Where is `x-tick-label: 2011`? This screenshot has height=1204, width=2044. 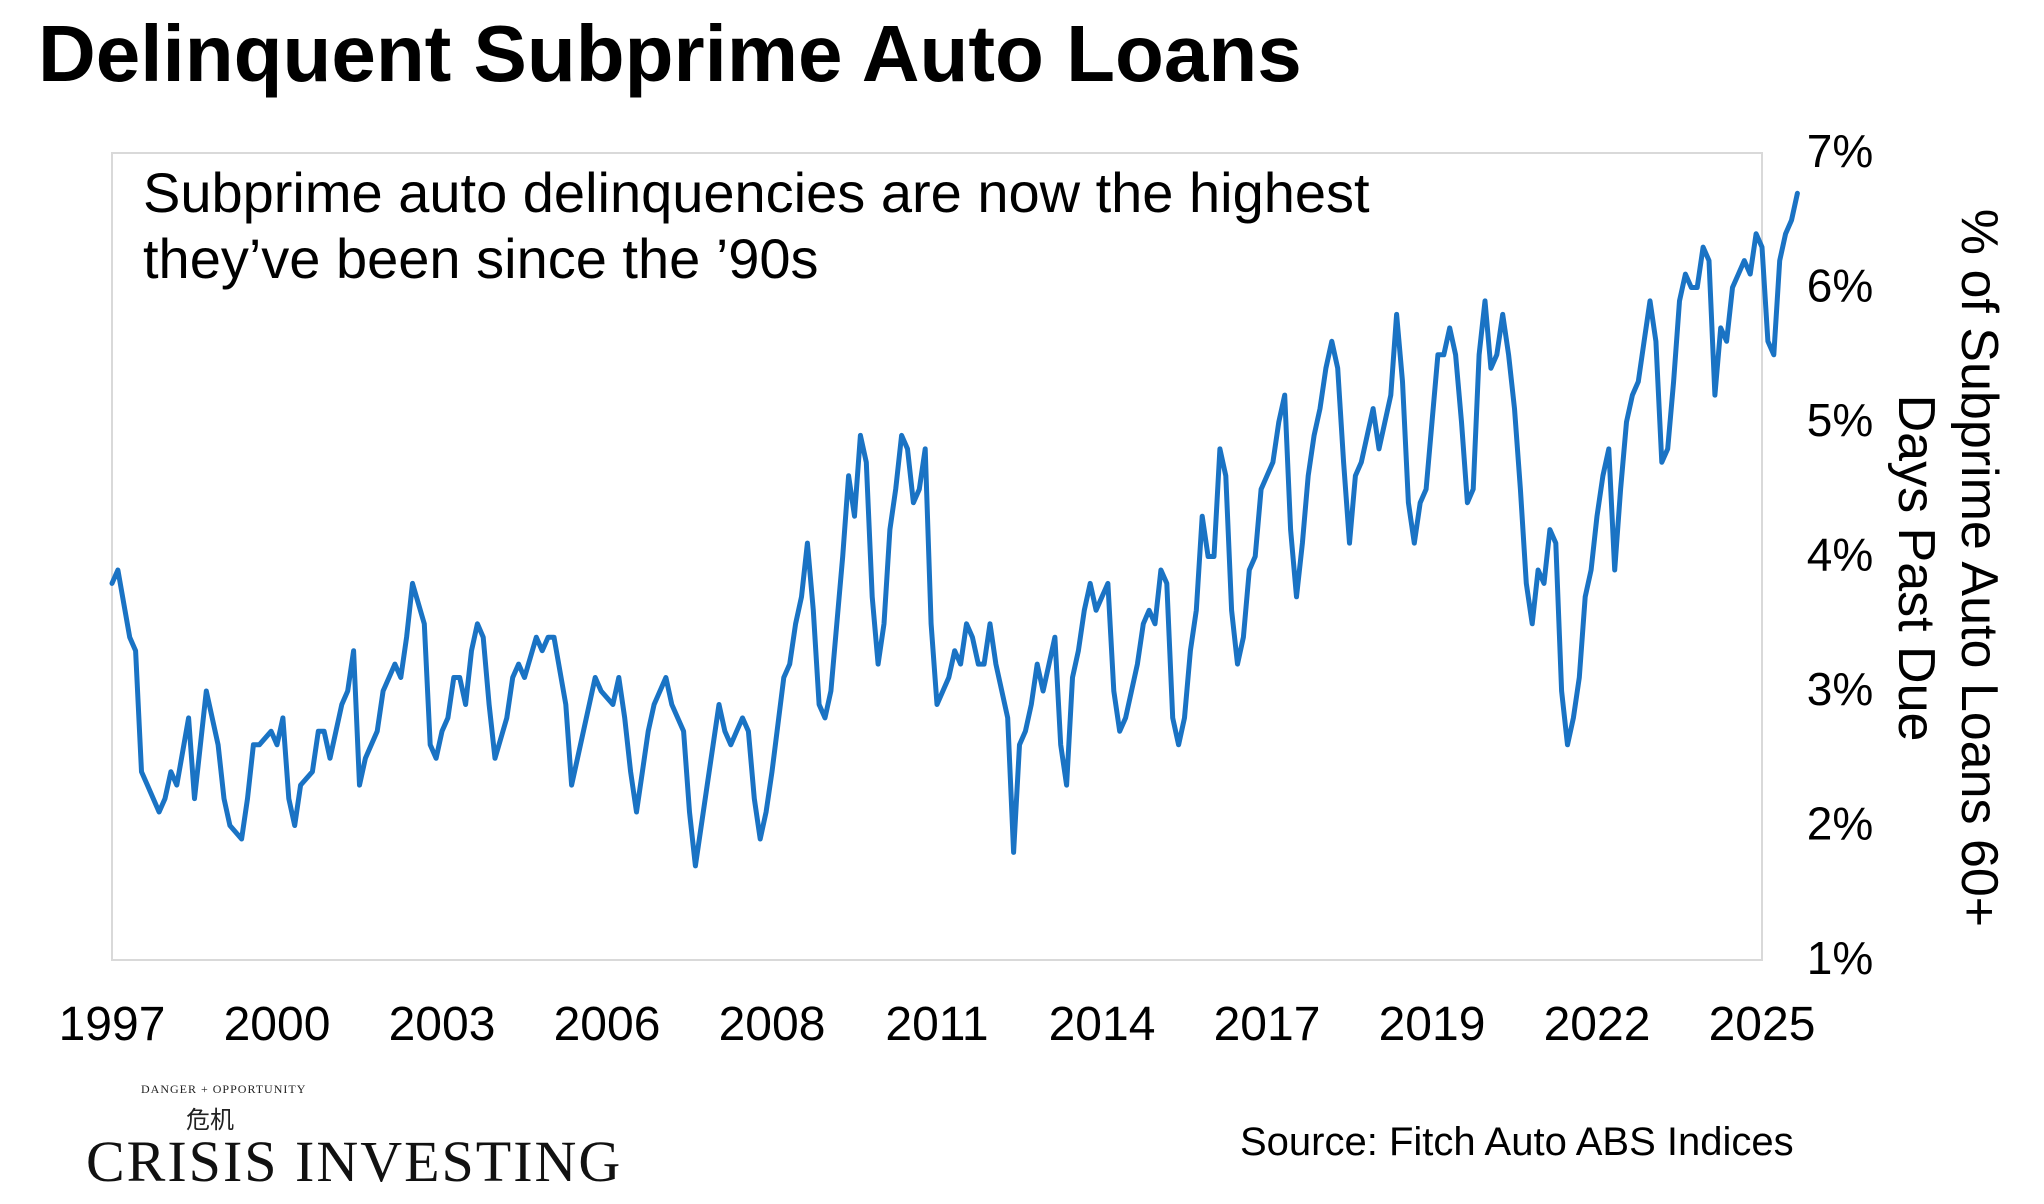
x-tick-label: 2011 is located at coordinates (936, 1024).